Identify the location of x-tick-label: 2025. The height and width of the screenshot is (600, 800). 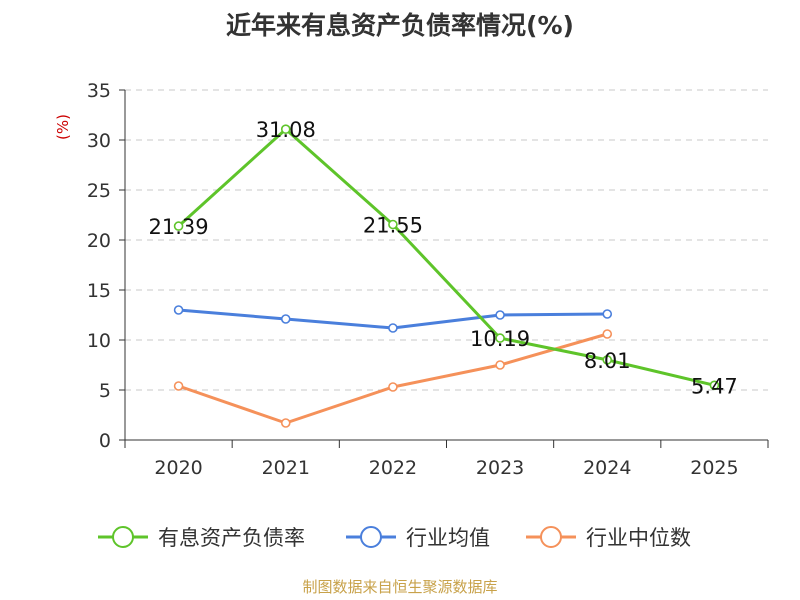
(714, 468).